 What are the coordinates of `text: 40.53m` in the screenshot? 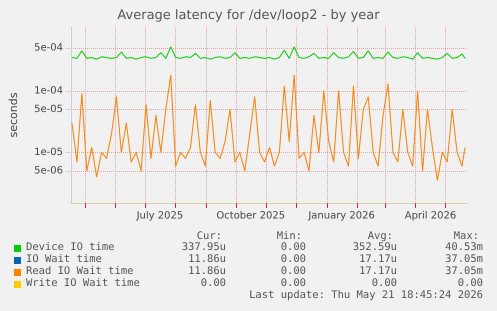 It's located at (464, 247).